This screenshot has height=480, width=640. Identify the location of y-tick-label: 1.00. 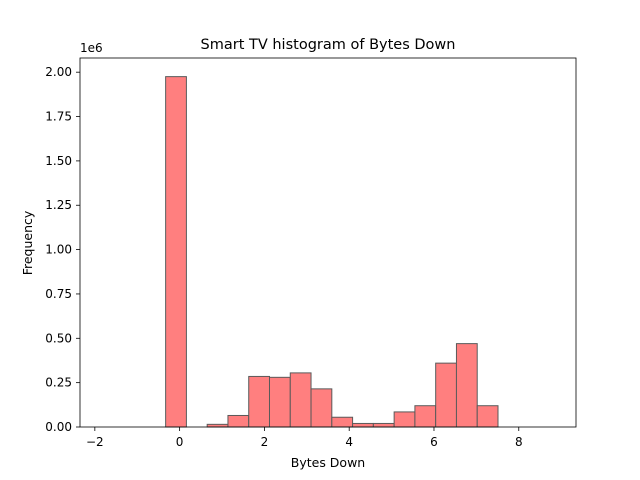
(58, 250).